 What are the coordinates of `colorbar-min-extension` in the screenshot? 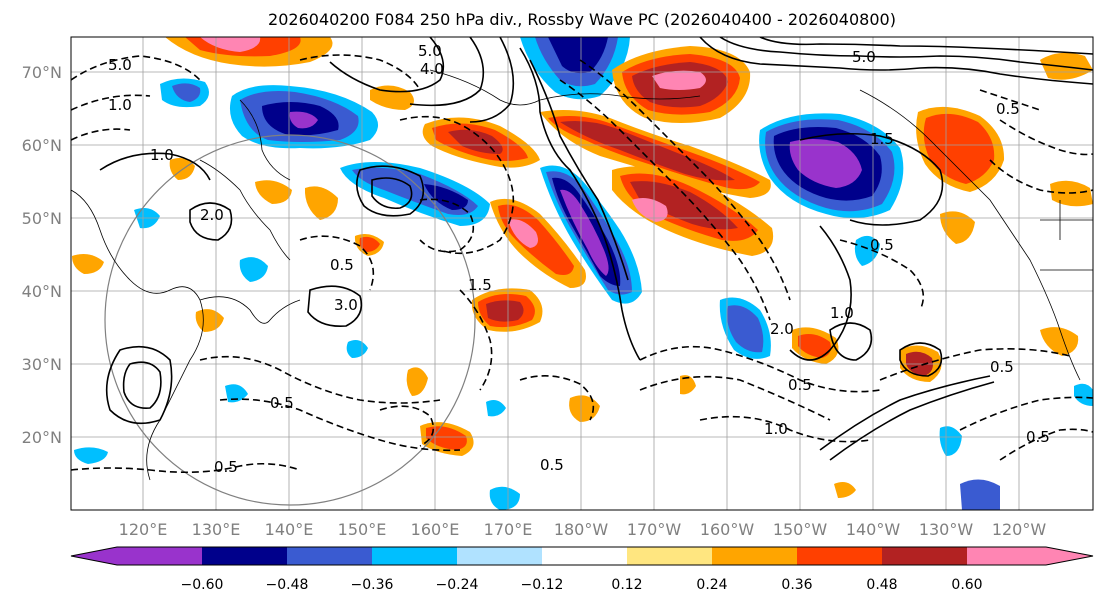 It's located at (94, 556).